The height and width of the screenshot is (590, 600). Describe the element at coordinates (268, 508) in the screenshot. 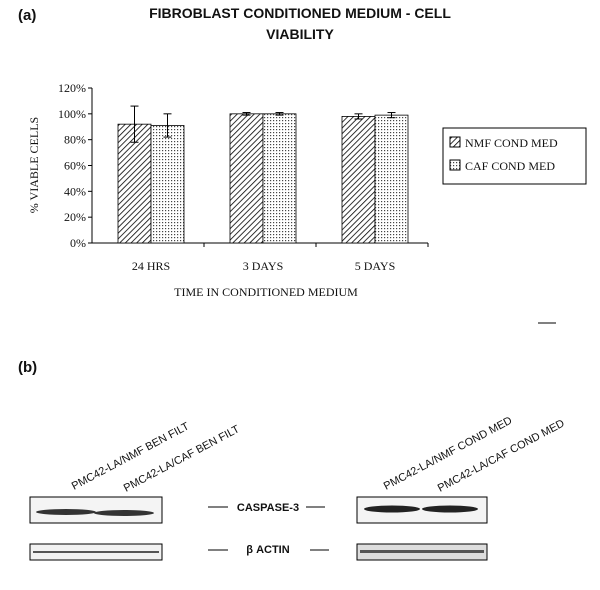

I see `band-label: CASPASE-3` at that location.